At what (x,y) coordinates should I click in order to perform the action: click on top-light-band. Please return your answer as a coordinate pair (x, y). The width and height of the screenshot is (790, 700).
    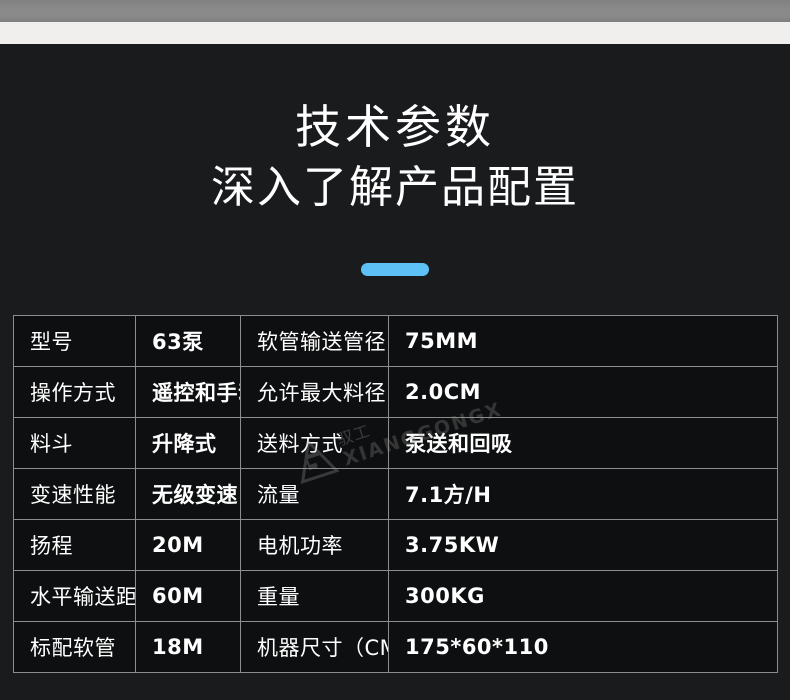
    Looking at the image, I should click on (395, 33).